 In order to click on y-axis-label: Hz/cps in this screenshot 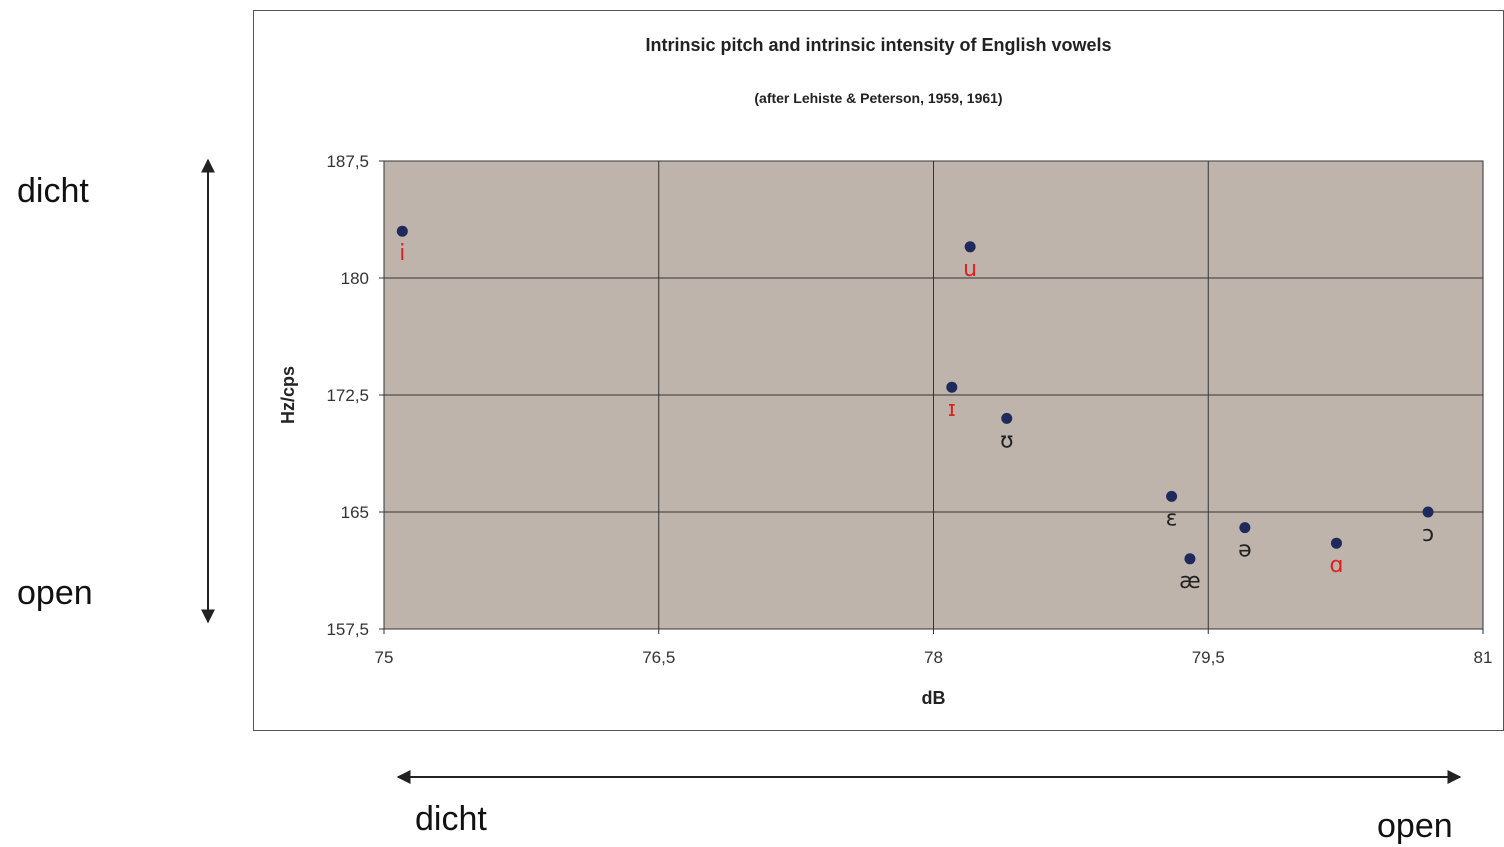, I will do `click(288, 395)`.